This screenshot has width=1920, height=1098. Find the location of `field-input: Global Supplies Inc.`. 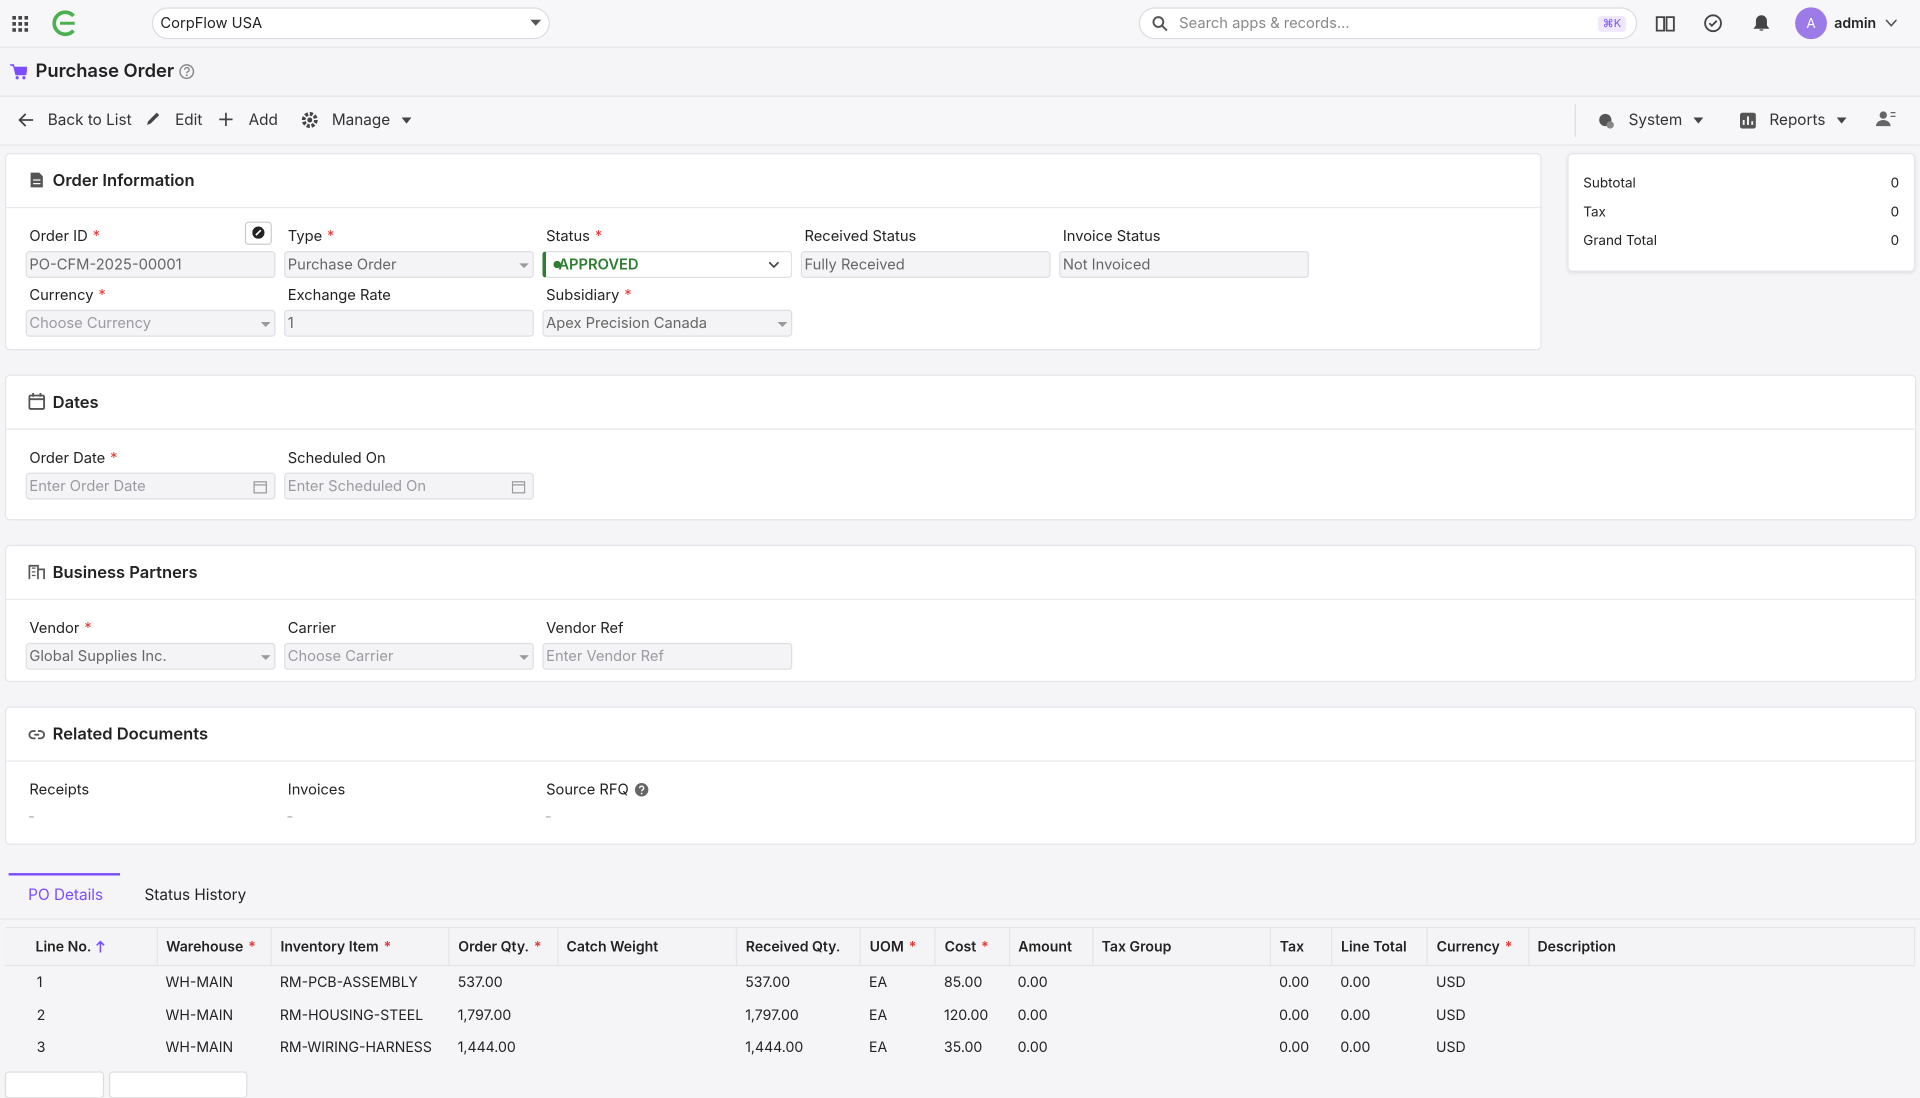

field-input: Global Supplies Inc. is located at coordinates (150, 656).